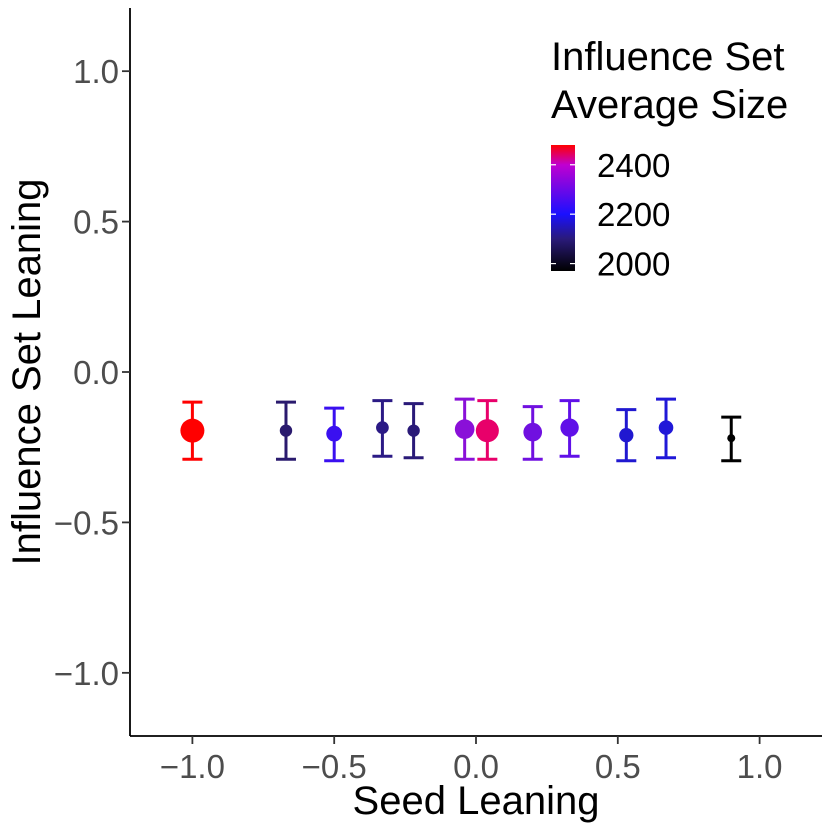 This screenshot has width=830, height=830. Describe the element at coordinates (668, 57) in the screenshot. I see `legend-title-line-1: Influence Set` at that location.